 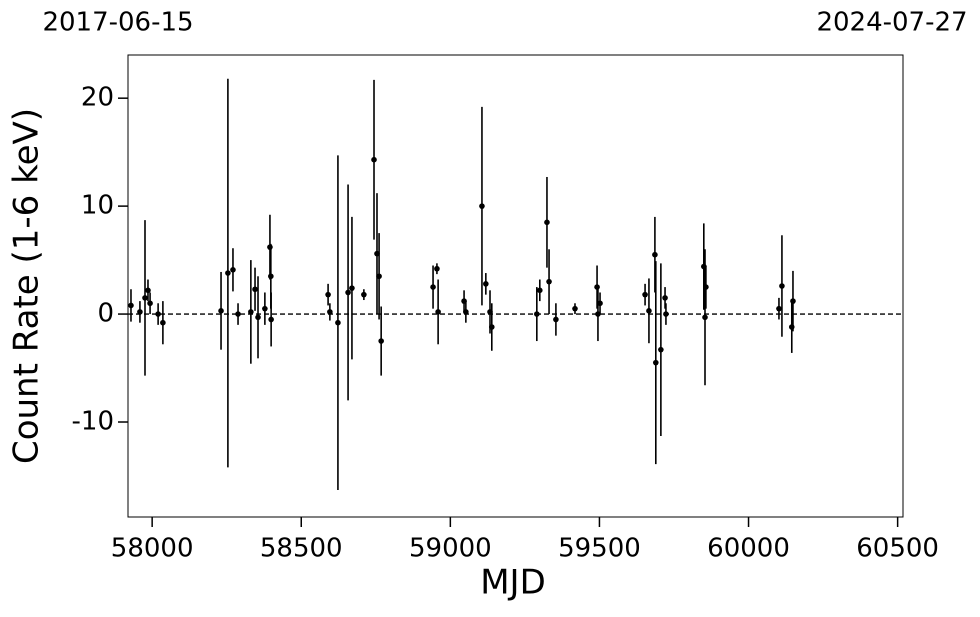 What do you see at coordinates (97, 206) in the screenshot?
I see `y-tick-label: 10` at bounding box center [97, 206].